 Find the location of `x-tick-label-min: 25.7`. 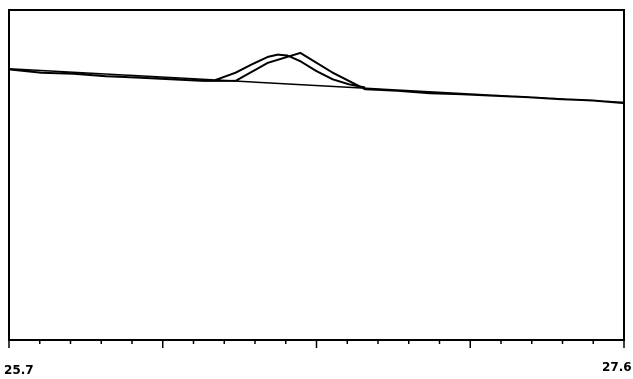

x-tick-label-min: 25.7 is located at coordinates (19, 370).